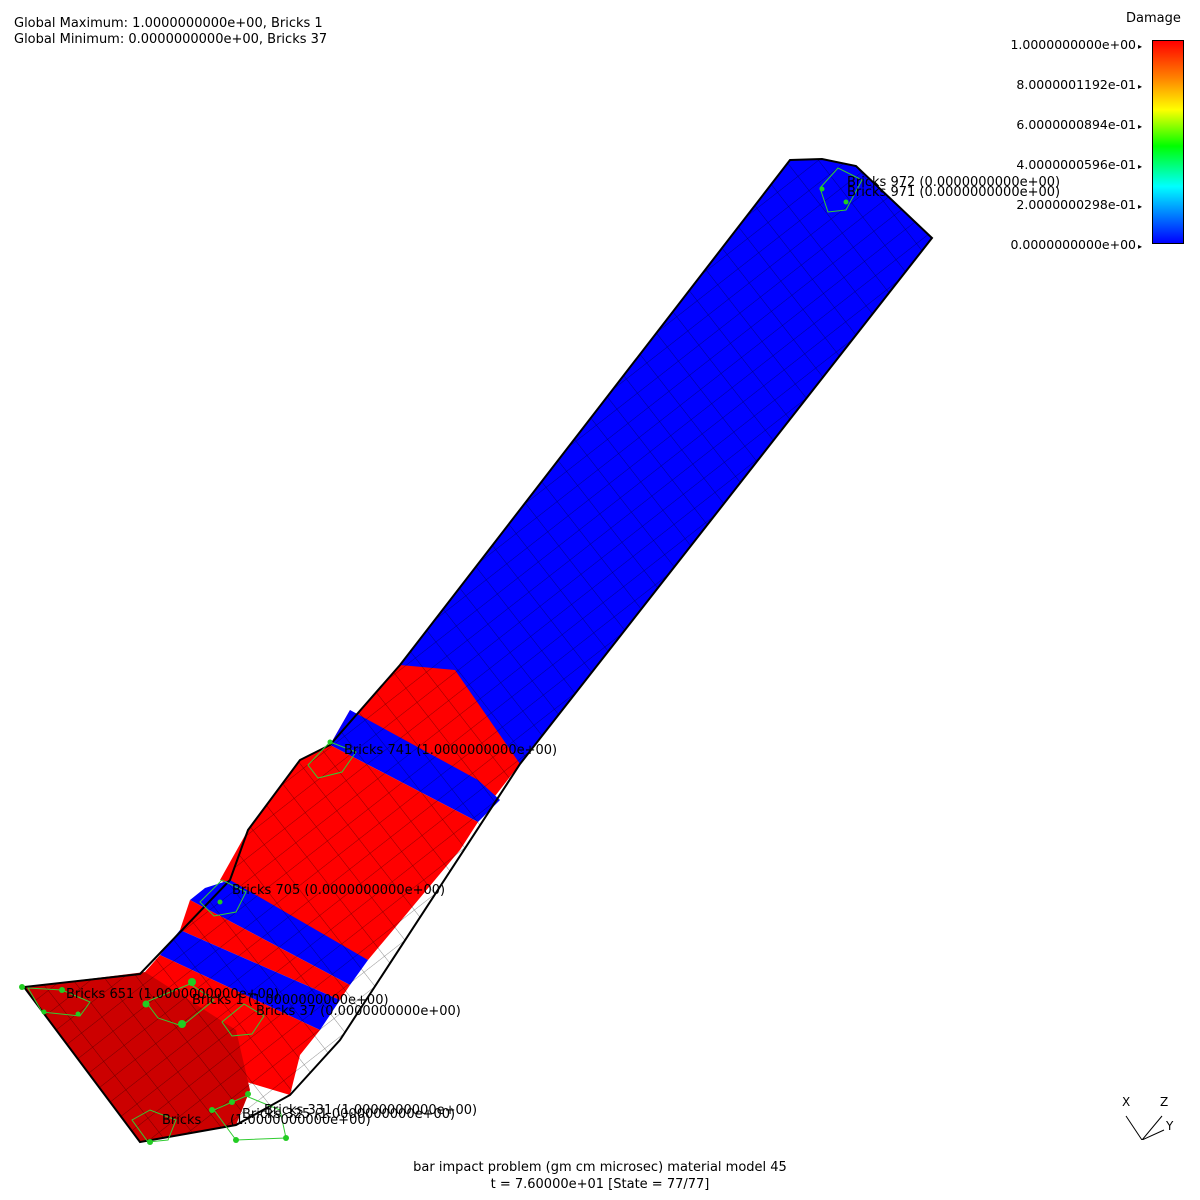 The height and width of the screenshot is (1200, 1200). Describe the element at coordinates (600, 1184) in the screenshot. I see `footer-state: t = 7.60000e+01 [State = 77/77]` at that location.